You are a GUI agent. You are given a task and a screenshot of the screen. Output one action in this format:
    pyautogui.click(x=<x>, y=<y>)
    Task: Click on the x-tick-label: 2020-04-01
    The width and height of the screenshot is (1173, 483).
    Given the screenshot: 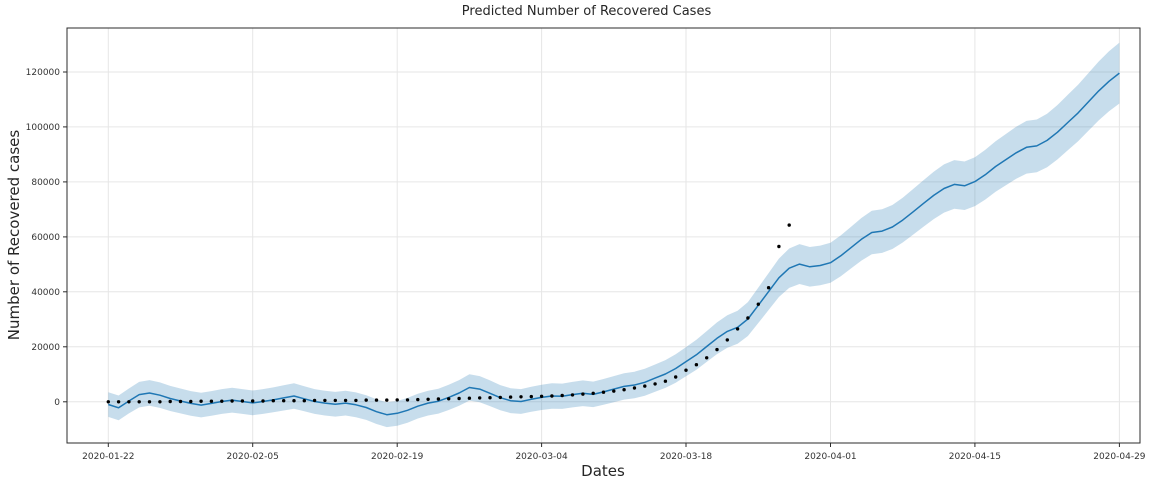 What is the action you would take?
    pyautogui.click(x=830, y=457)
    